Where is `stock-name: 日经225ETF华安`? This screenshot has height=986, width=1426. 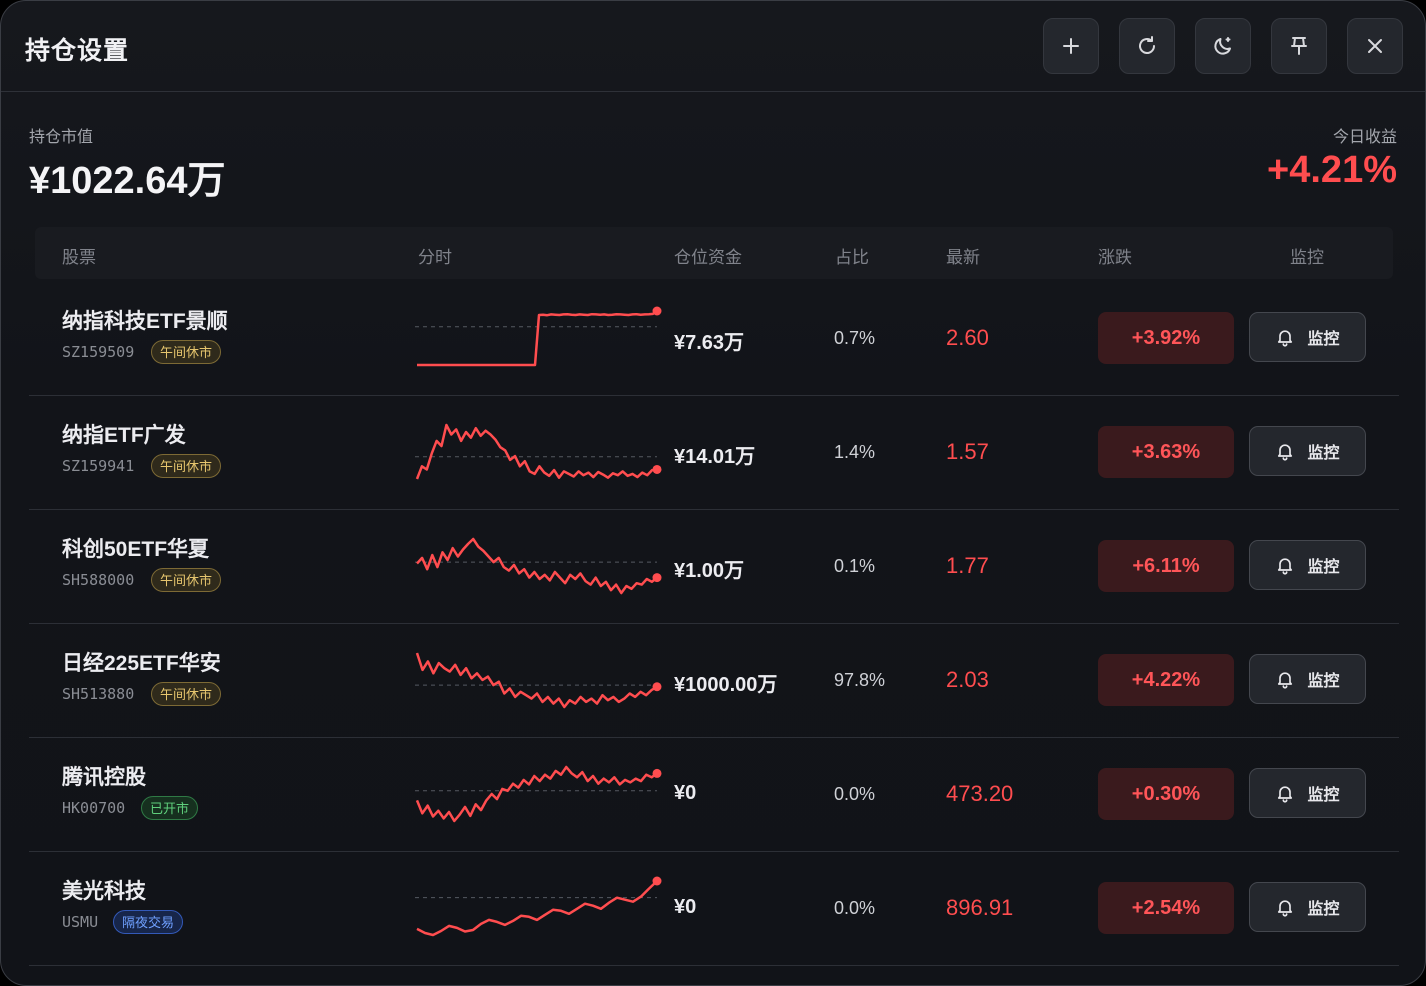 stock-name: 日经225ETF华安 is located at coordinates (141, 663).